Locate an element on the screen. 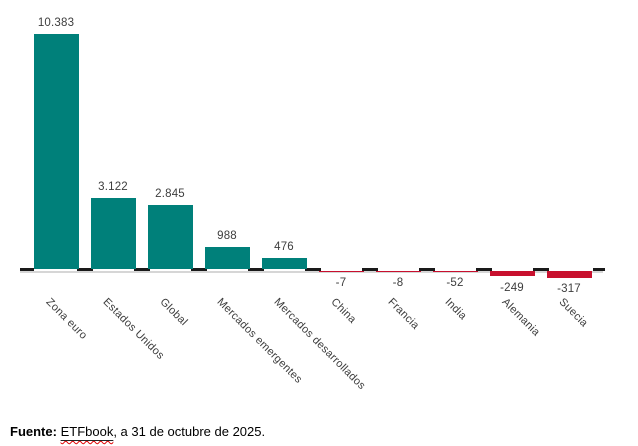 This screenshot has height=446, width=638. source-suffix: , a 31 de octubre de 2025. is located at coordinates (189, 431).